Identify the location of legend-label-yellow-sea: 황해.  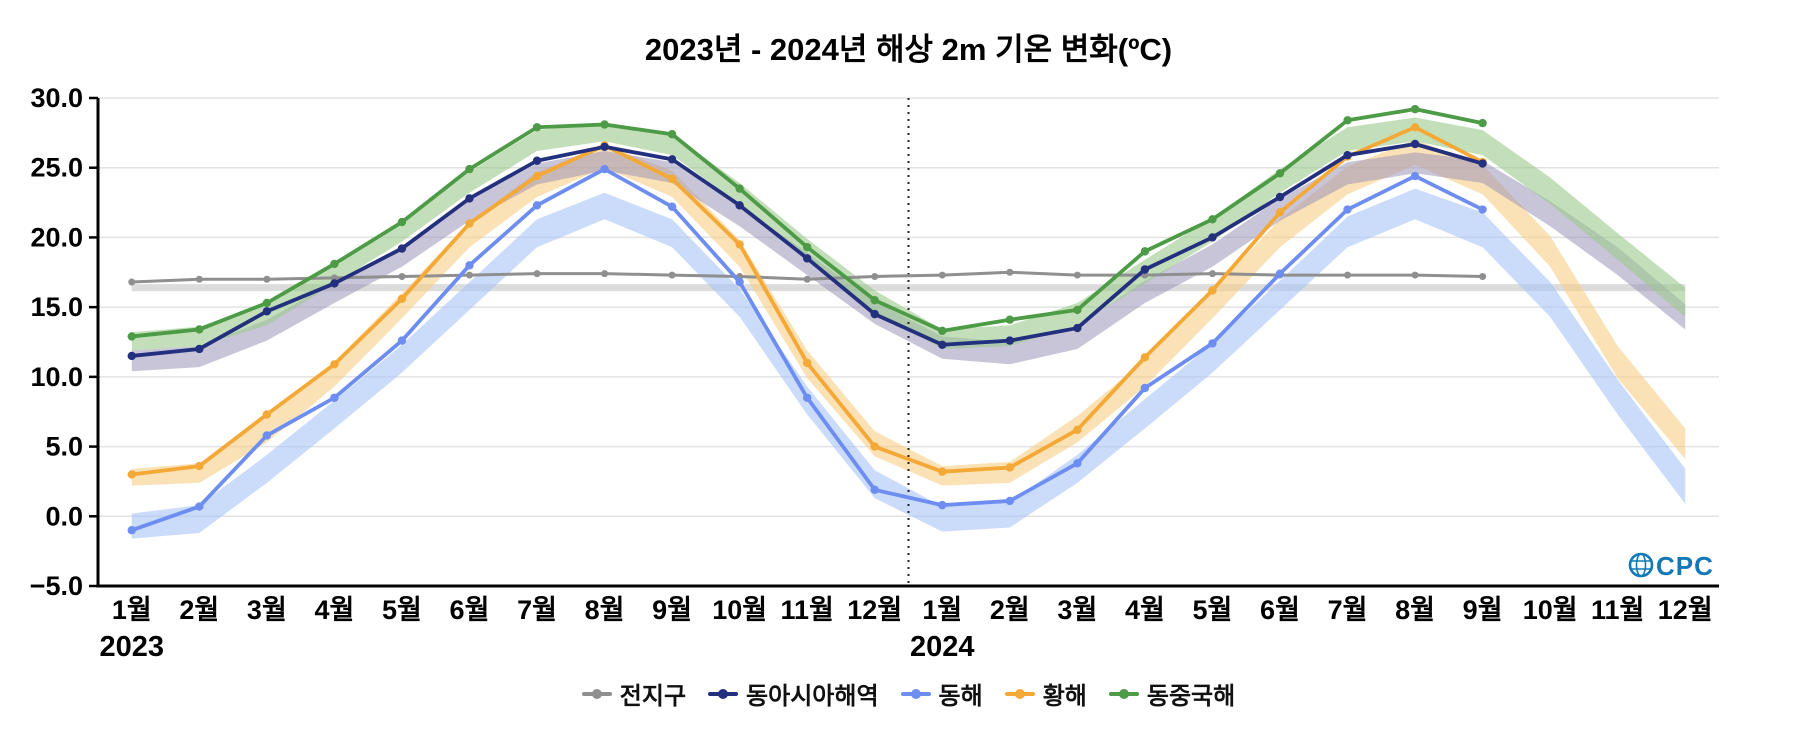
(1064, 696).